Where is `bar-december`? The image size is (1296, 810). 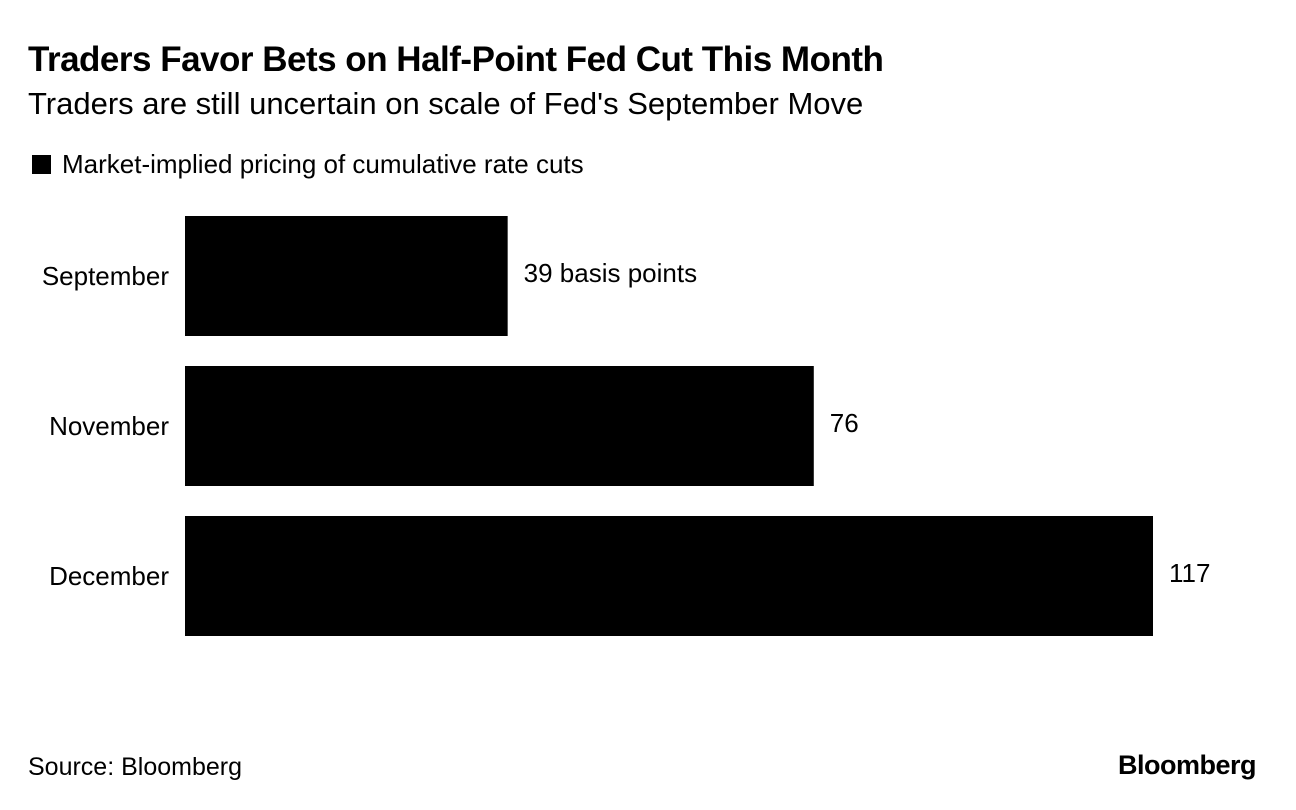 bar-december is located at coordinates (669, 576).